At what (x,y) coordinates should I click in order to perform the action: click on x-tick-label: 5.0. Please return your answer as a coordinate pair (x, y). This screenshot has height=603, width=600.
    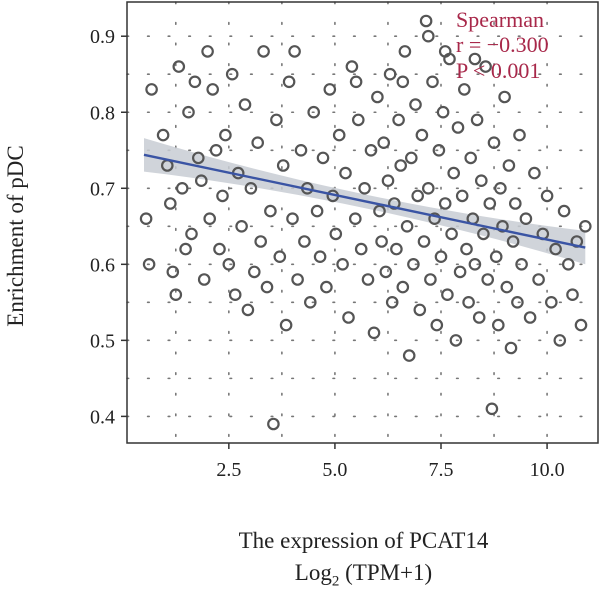
    Looking at the image, I should click on (334, 470).